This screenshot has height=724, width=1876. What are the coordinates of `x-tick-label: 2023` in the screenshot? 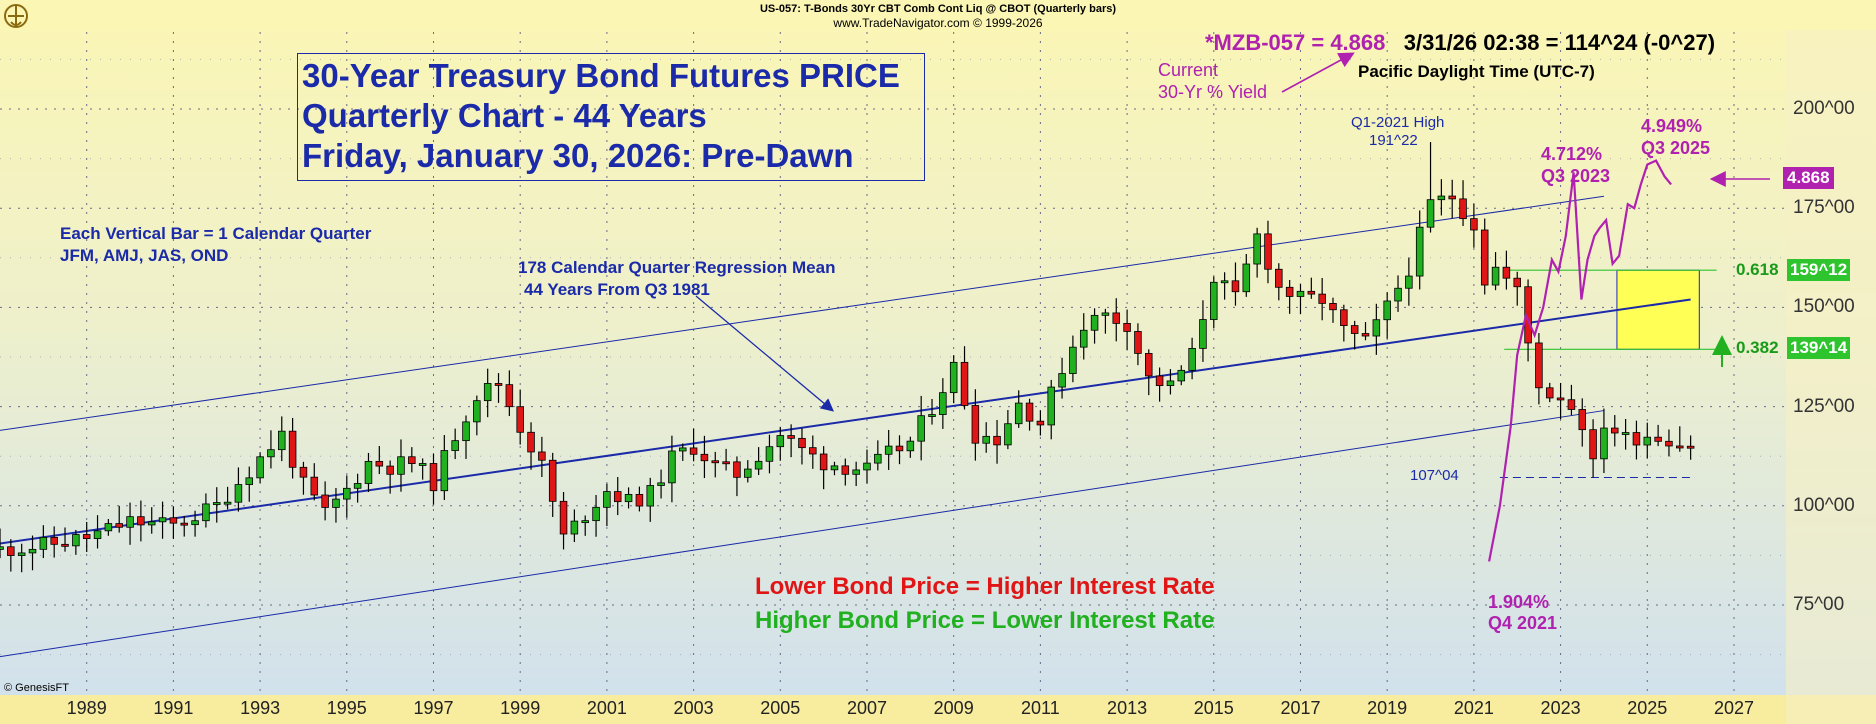 It's located at (1560, 708).